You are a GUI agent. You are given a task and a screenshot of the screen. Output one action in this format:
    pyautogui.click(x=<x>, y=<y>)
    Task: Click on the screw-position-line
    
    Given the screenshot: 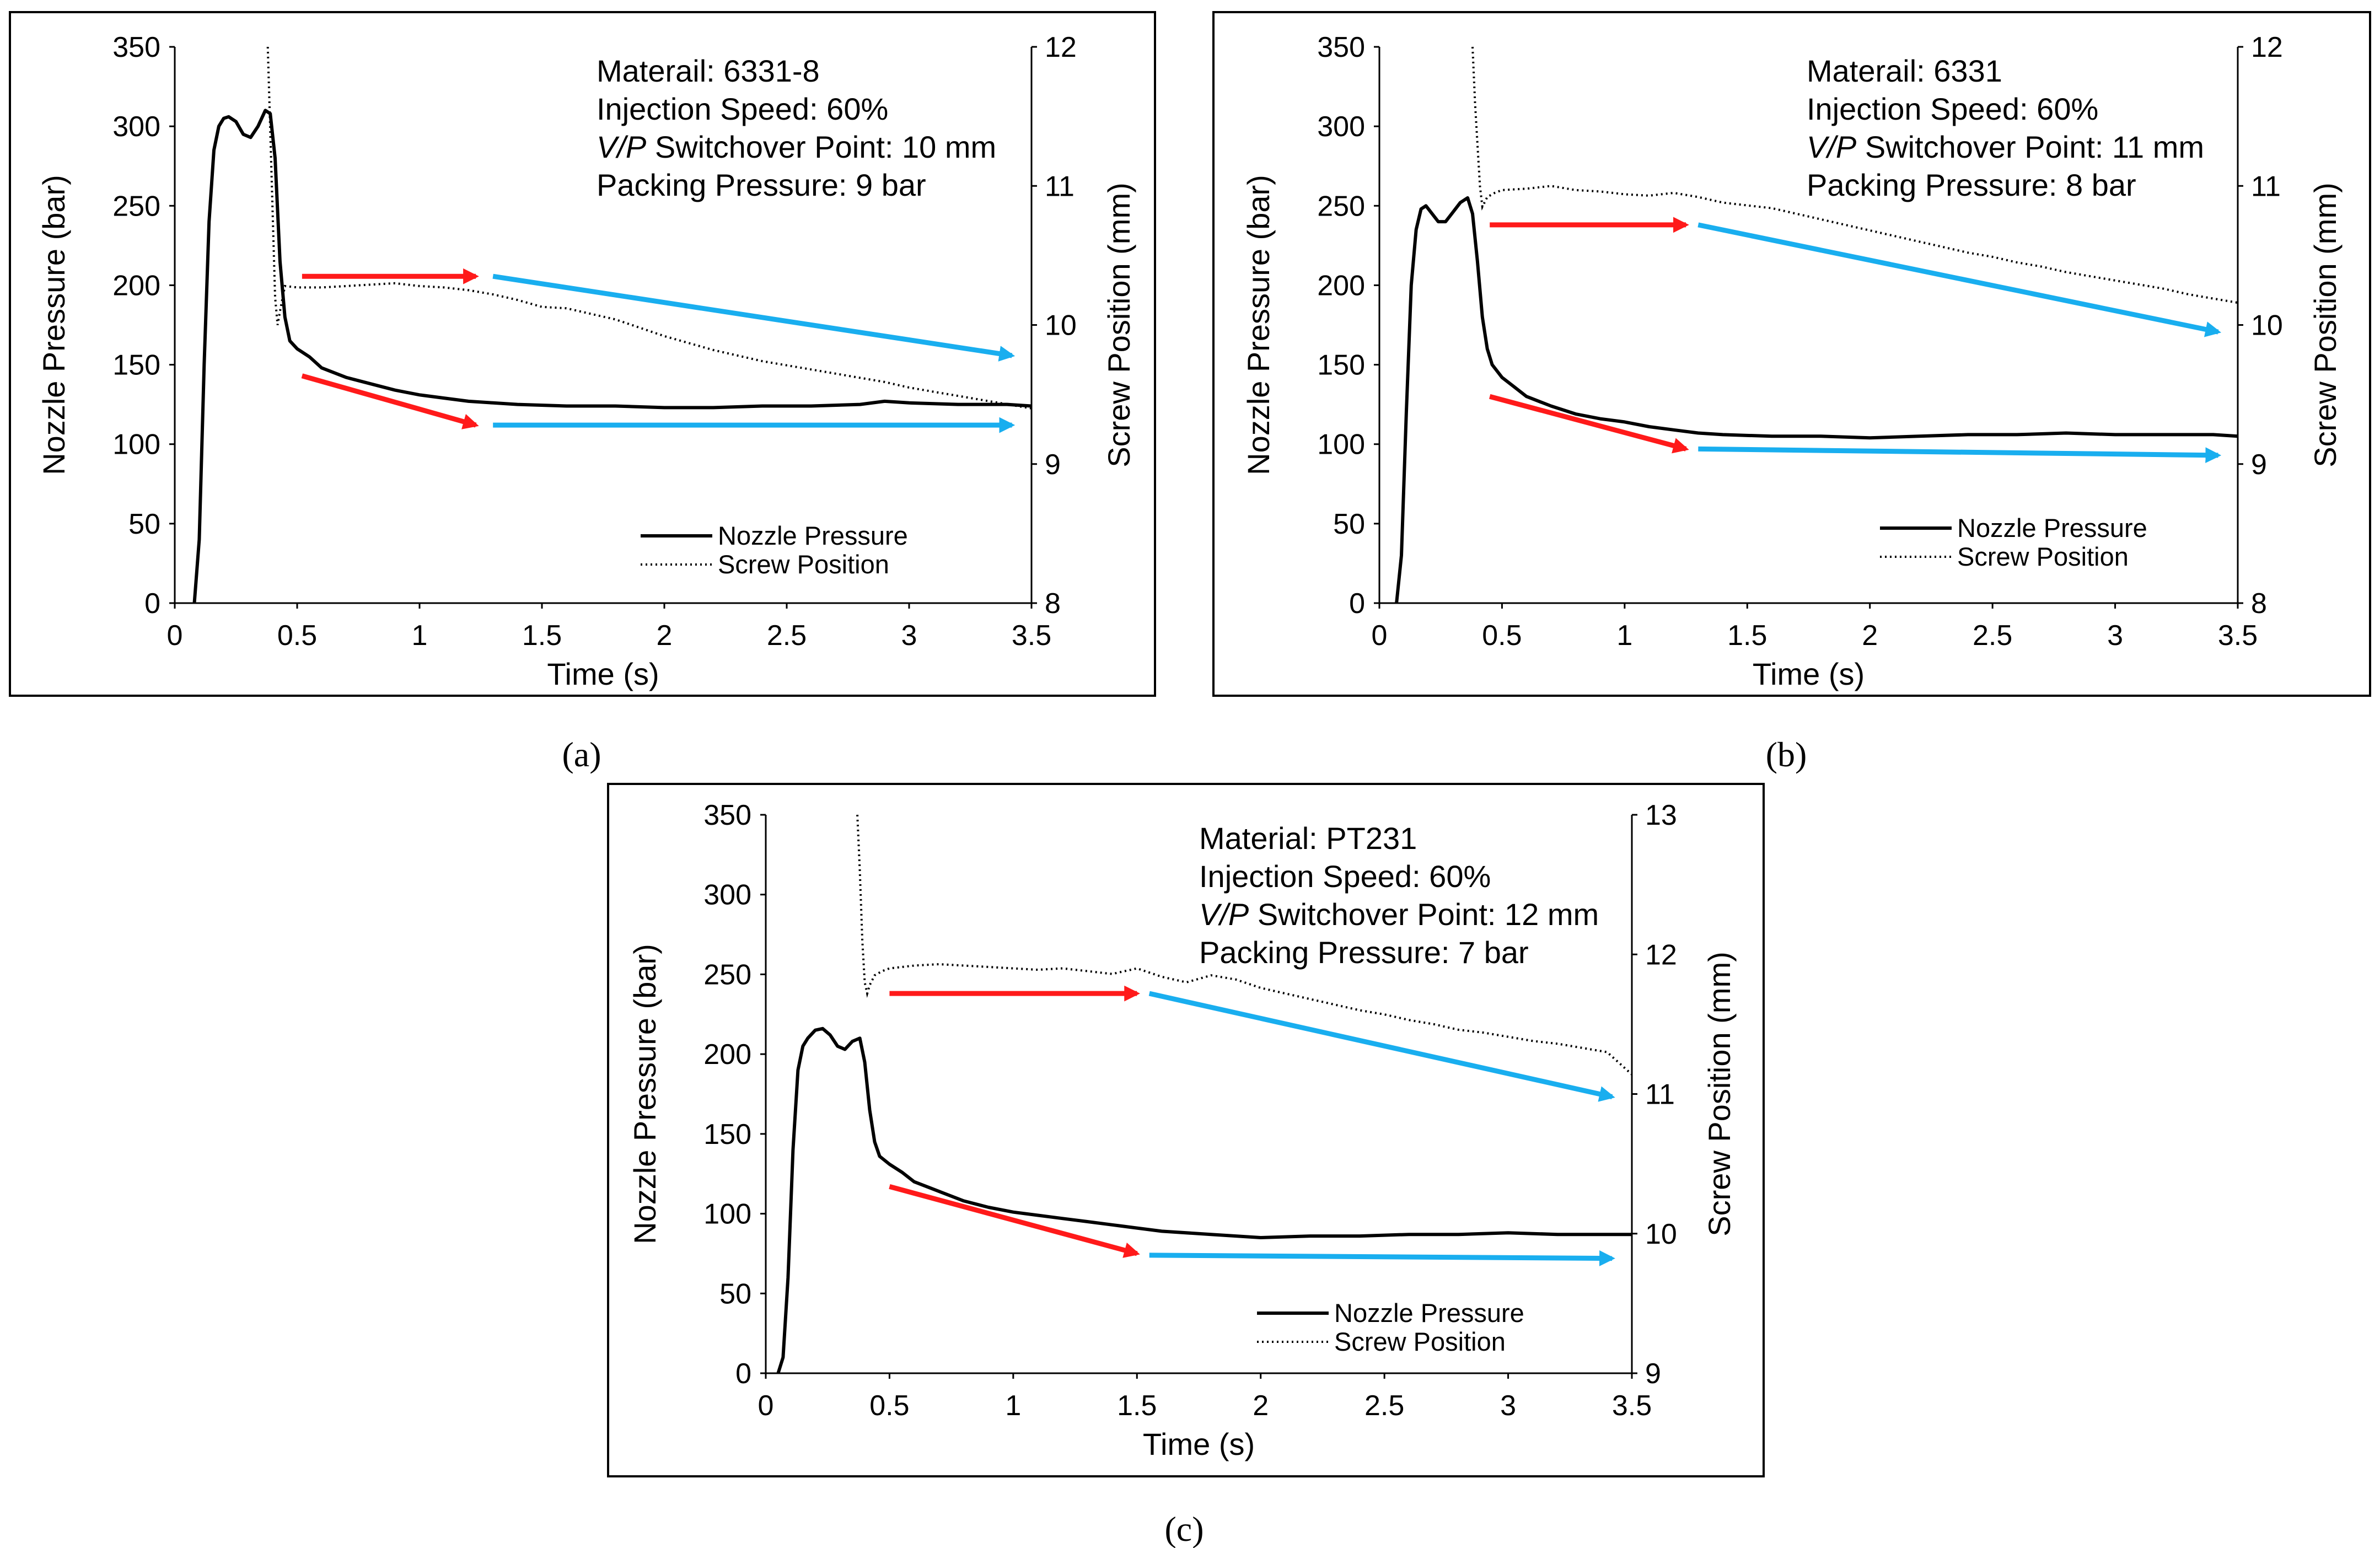 What is the action you would take?
    pyautogui.click(x=1854, y=175)
    